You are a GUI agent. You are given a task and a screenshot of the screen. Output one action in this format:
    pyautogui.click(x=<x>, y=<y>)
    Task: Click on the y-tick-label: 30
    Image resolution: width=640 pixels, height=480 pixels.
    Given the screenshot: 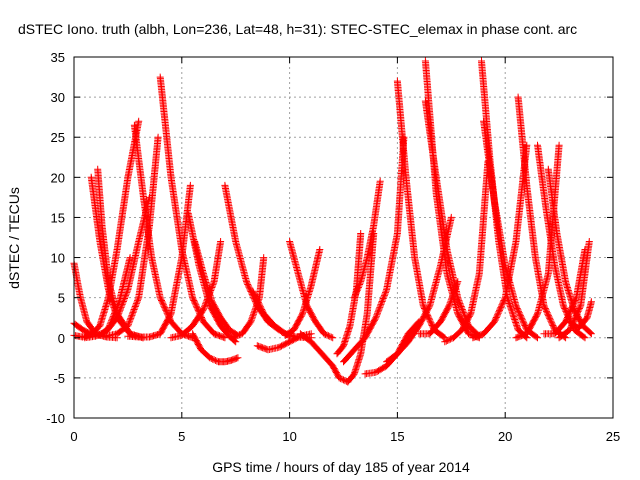 What is the action you would take?
    pyautogui.click(x=58, y=97)
    